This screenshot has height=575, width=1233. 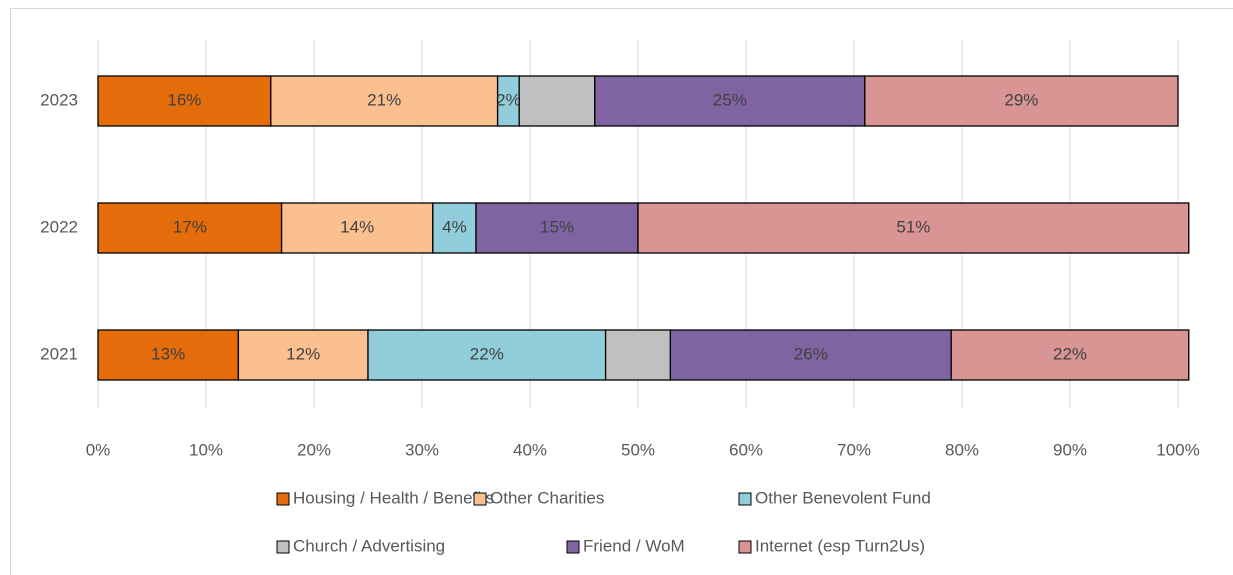 What do you see at coordinates (393, 497) in the screenshot?
I see `legend-label: Housing / Health / Benefits` at bounding box center [393, 497].